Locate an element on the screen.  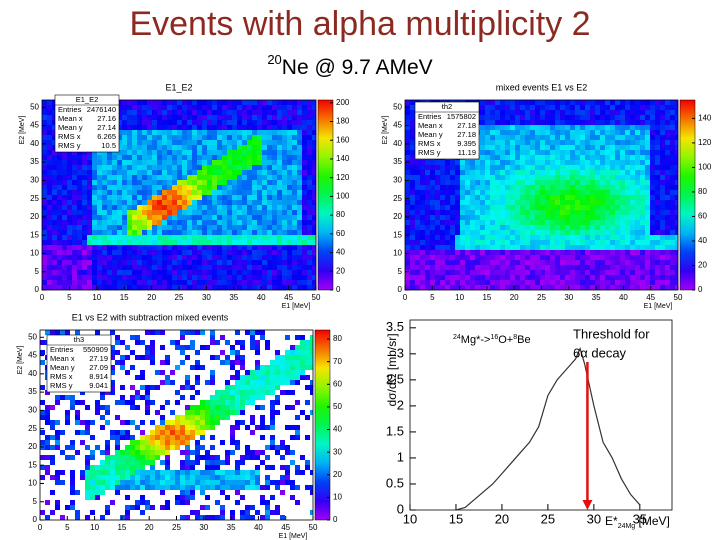
stats-value: 27.18 is located at coordinates (466, 134).